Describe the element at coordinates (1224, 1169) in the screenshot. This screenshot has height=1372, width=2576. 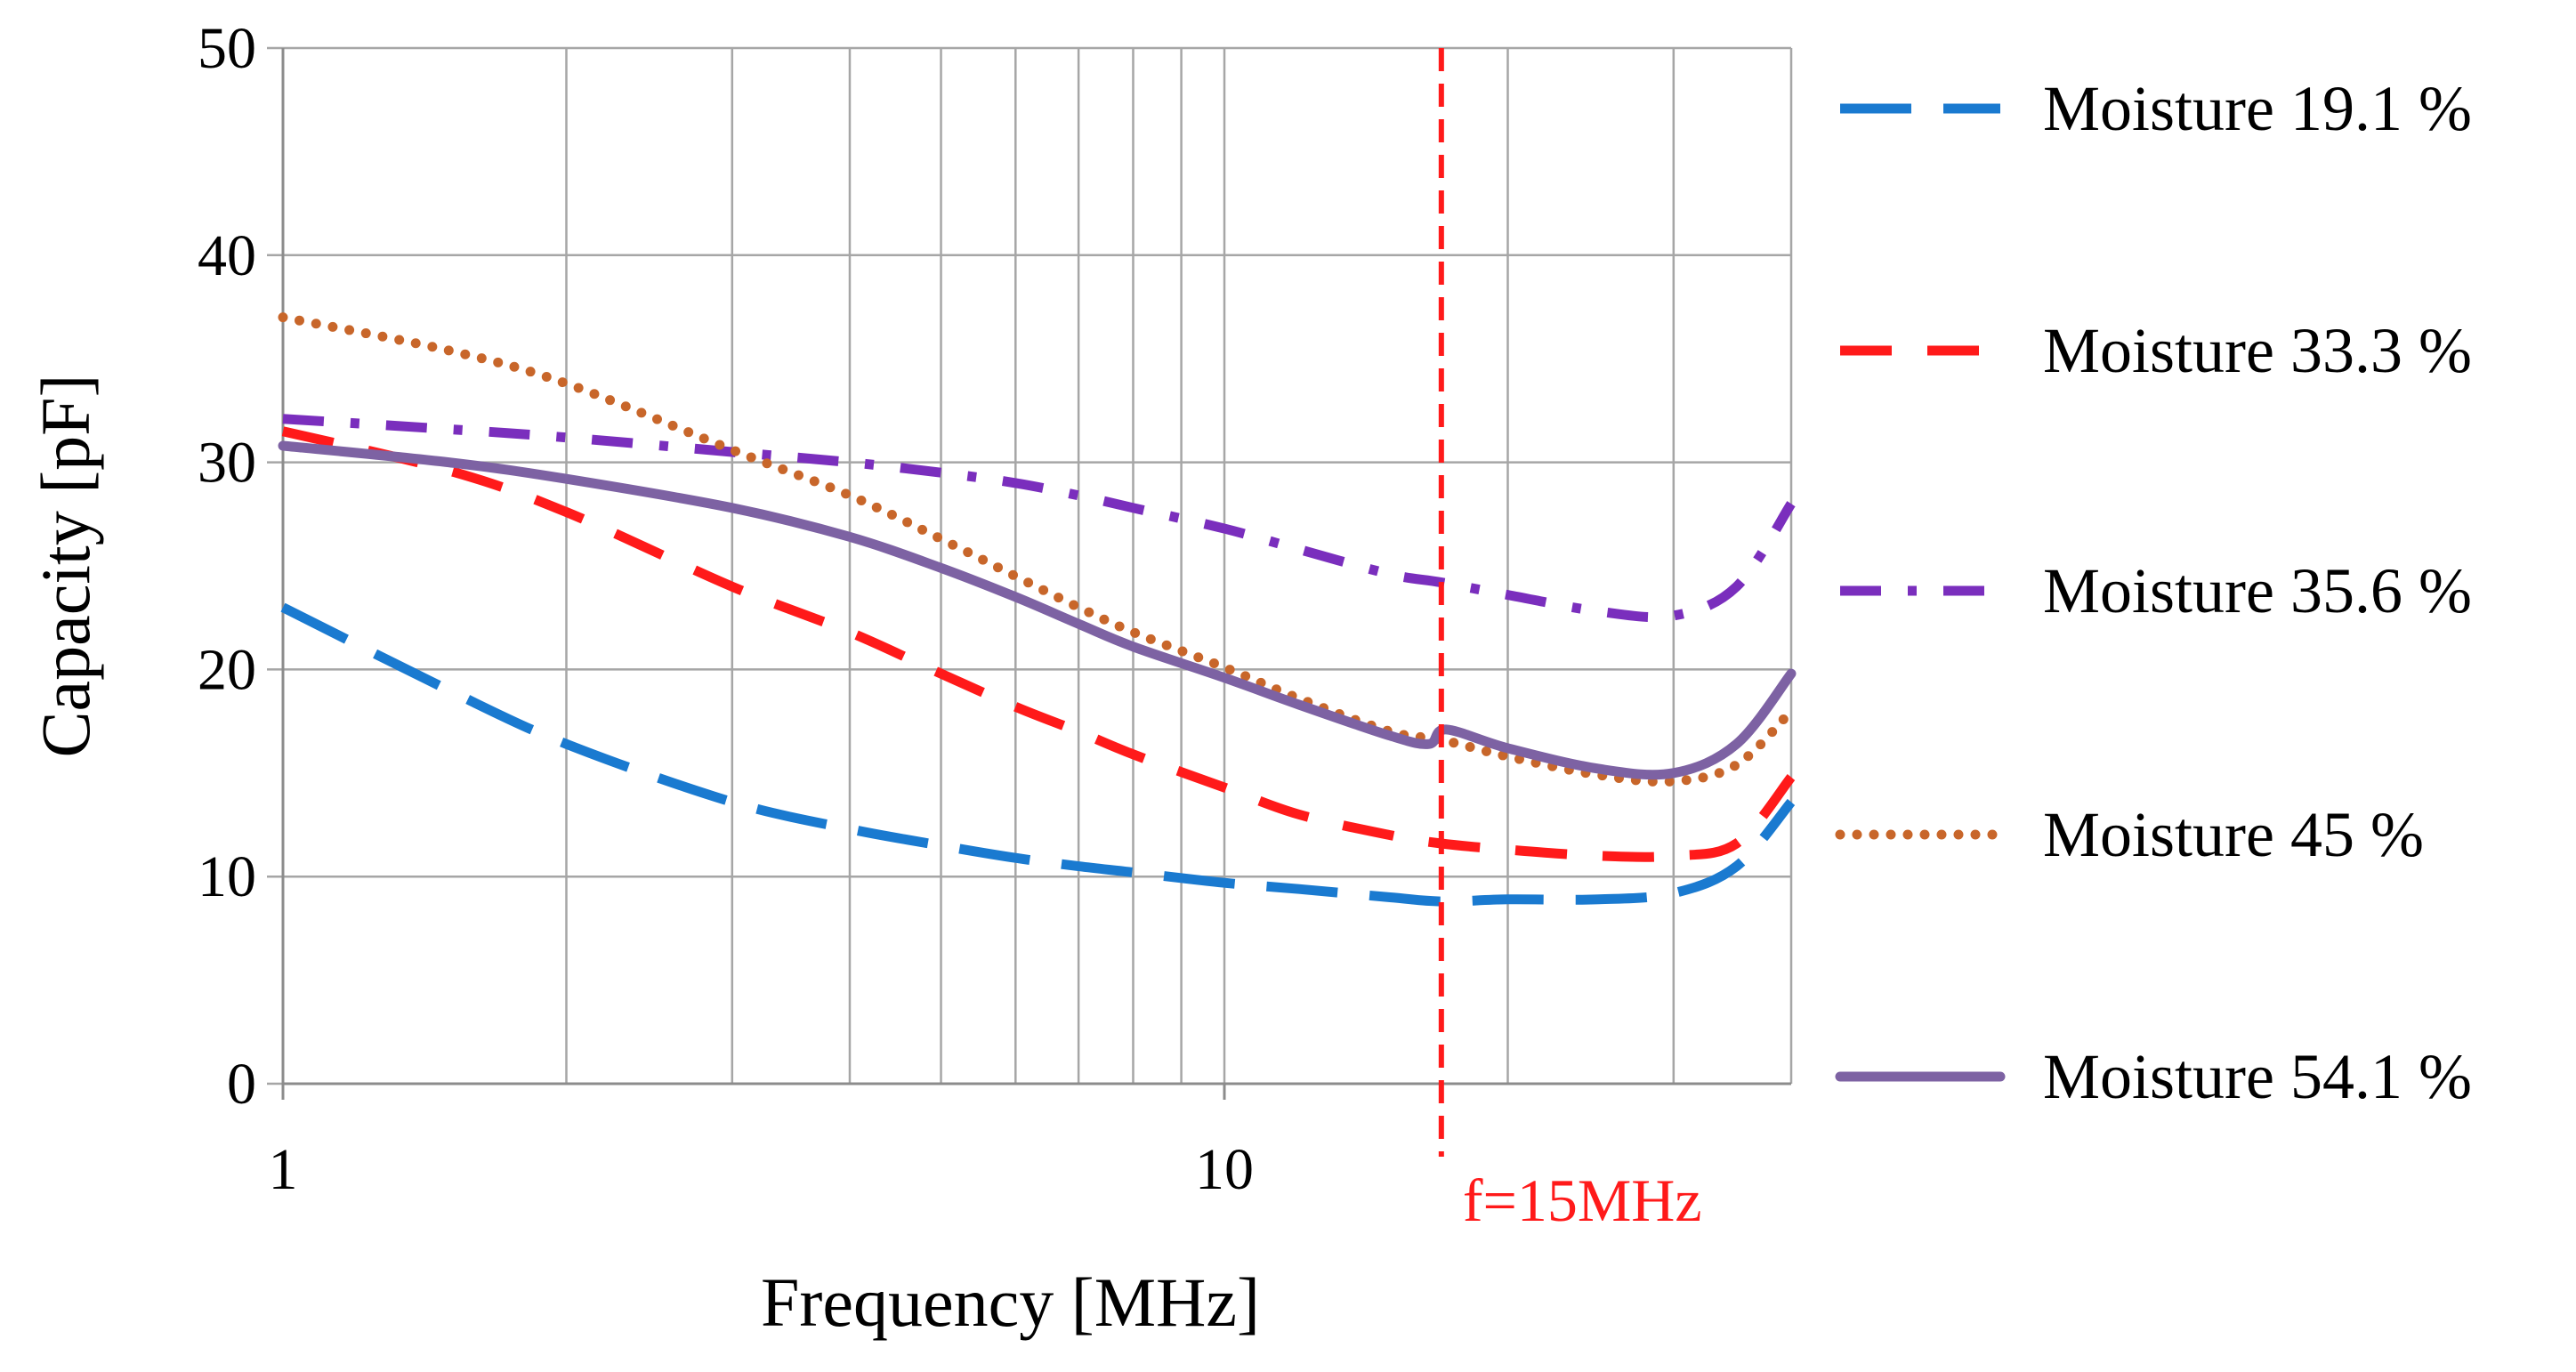
I see `x-tick-label: 10` at that location.